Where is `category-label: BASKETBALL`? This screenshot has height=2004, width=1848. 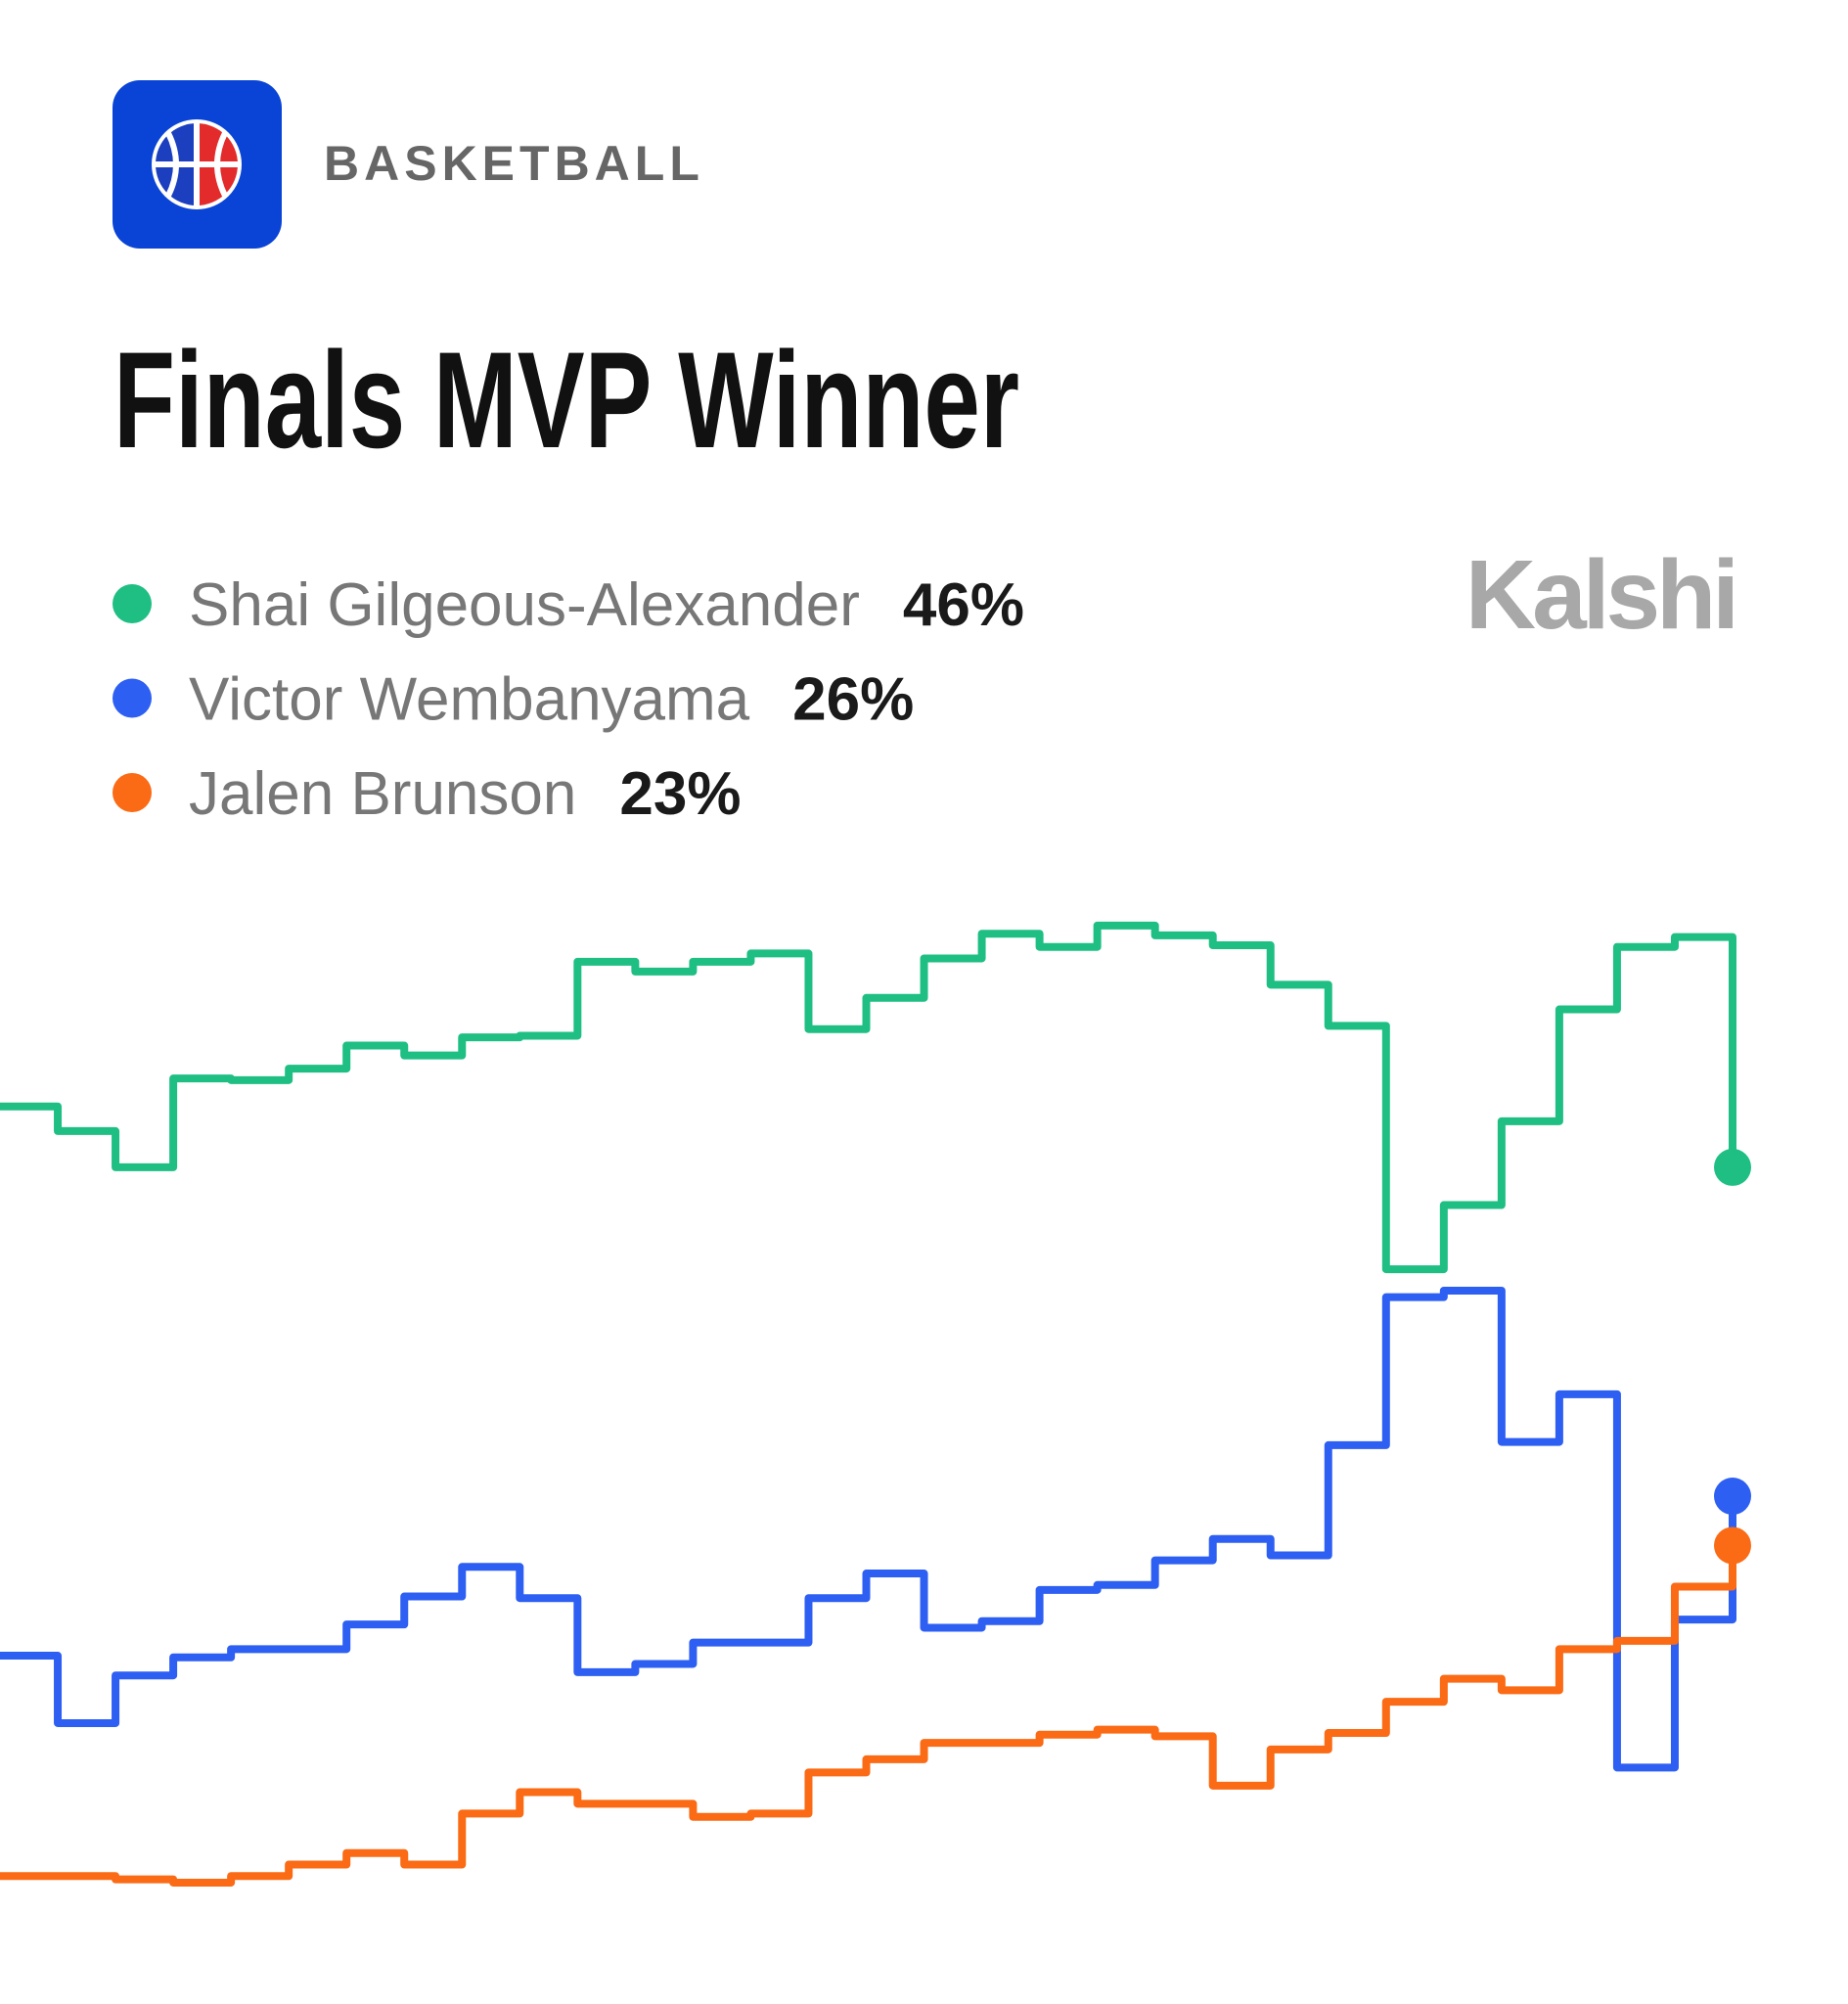 category-label: BASKETBALL is located at coordinates (514, 163).